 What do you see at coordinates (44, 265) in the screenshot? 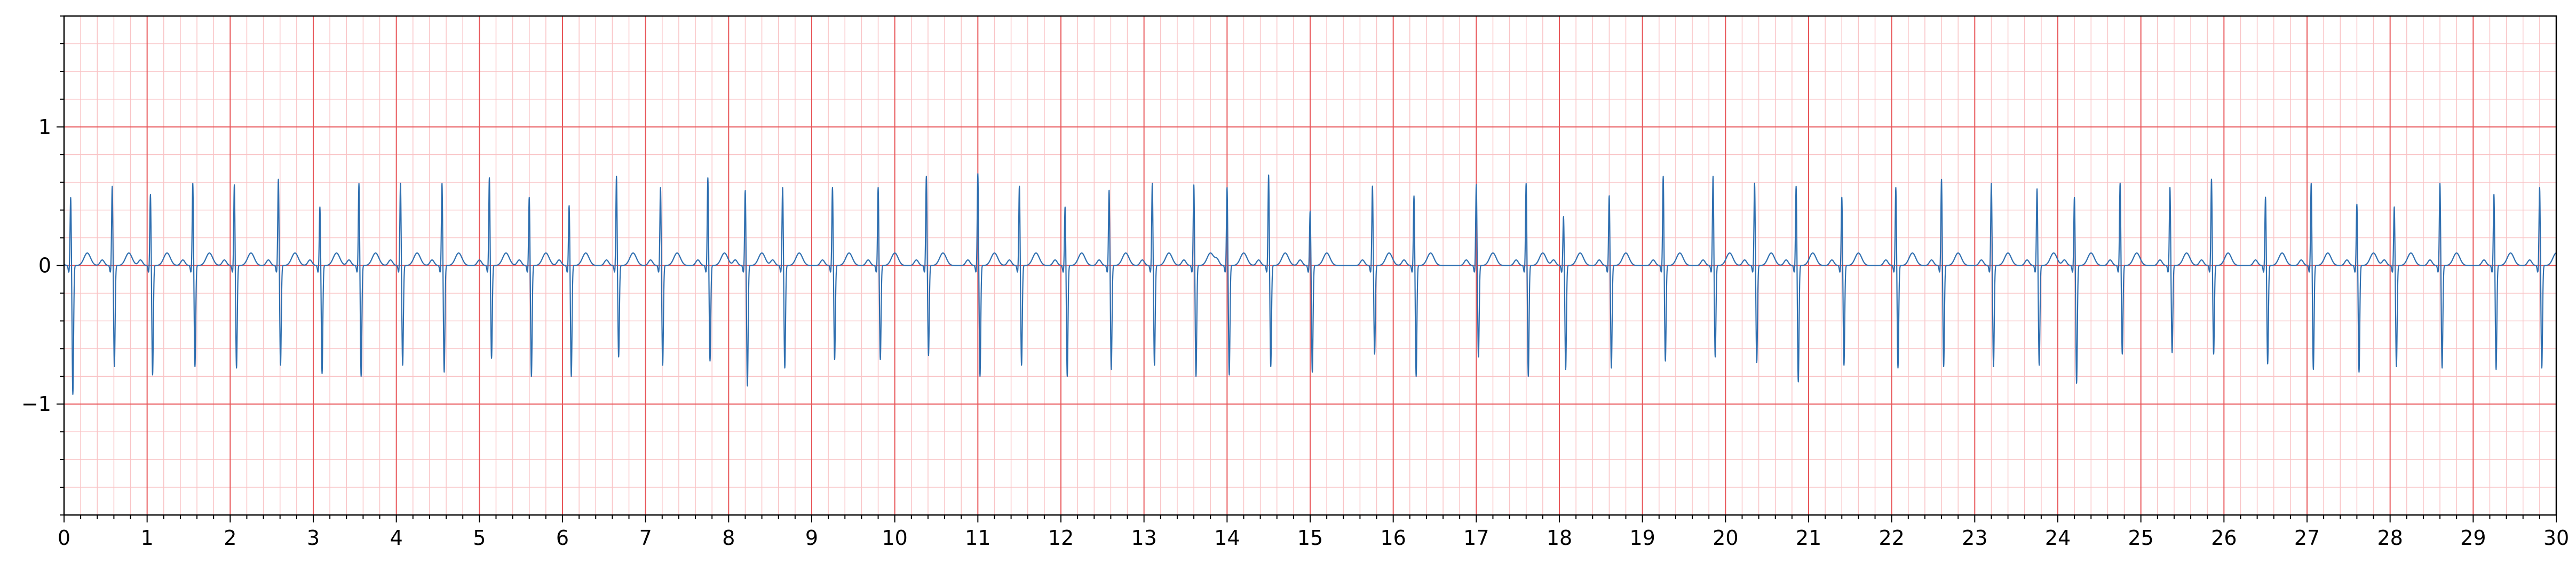
I see `y-tick-label: 0` at bounding box center [44, 265].